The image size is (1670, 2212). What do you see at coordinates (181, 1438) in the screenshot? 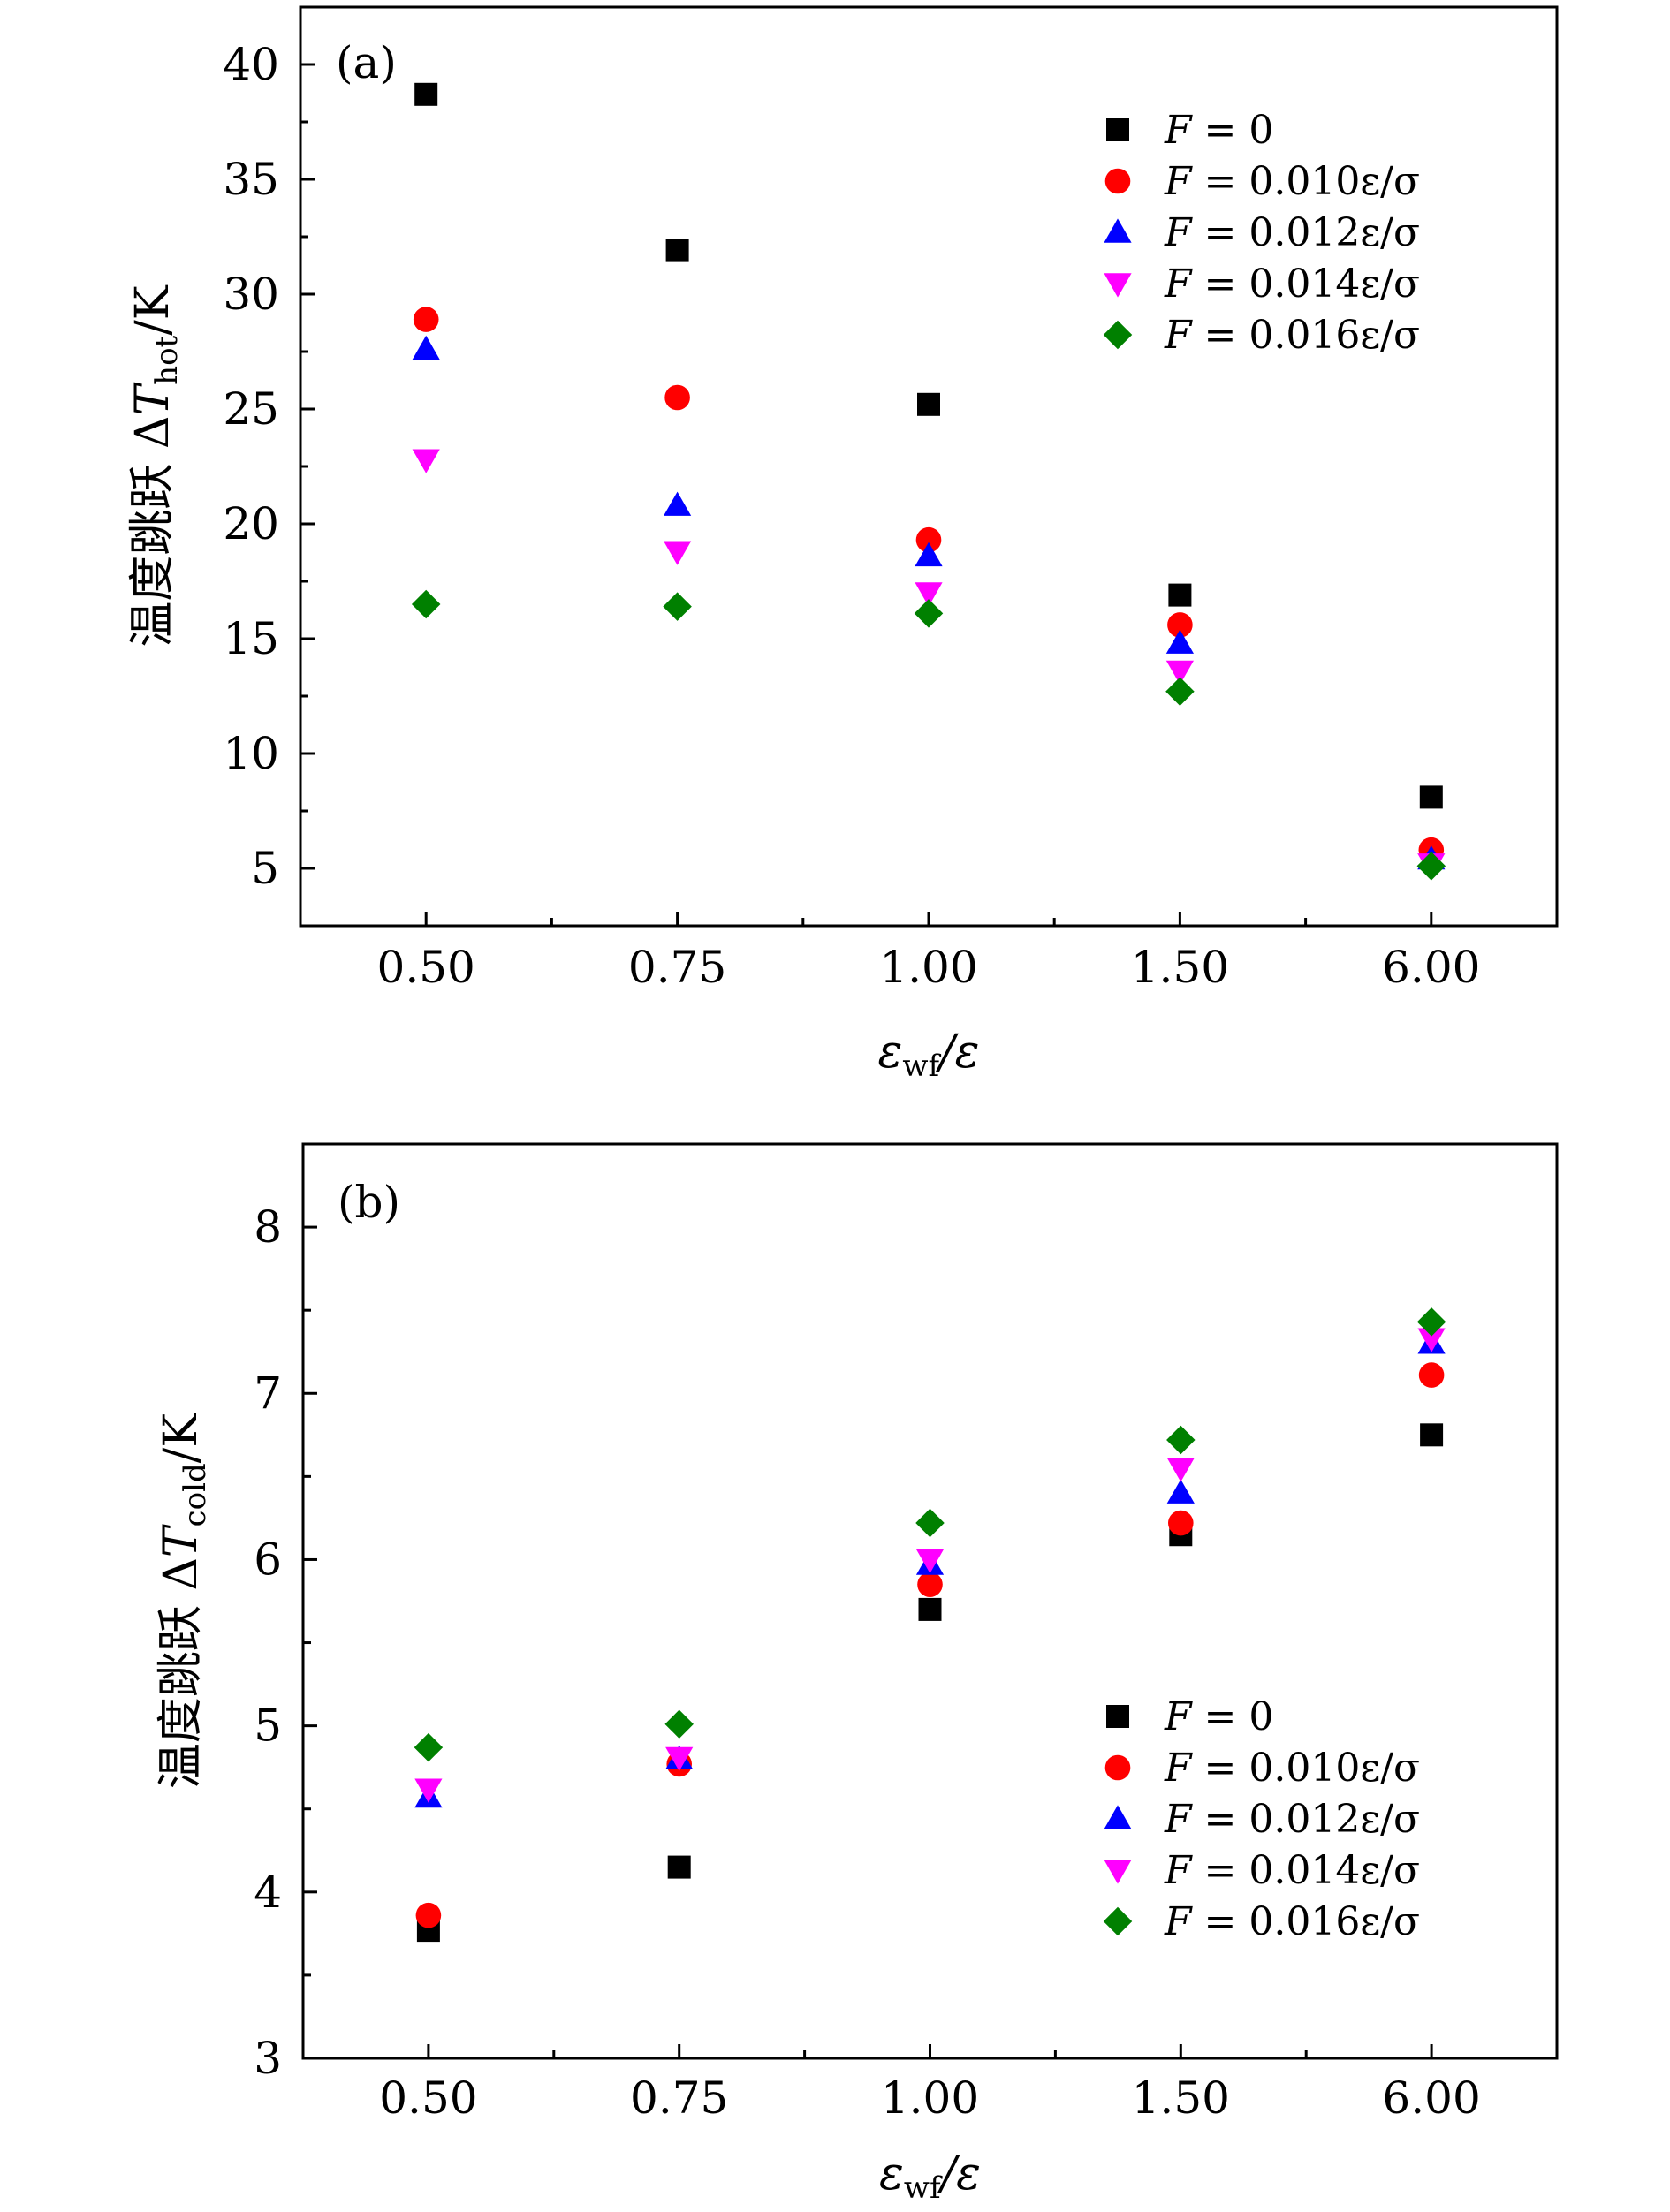
I see `y-axis-title-rest: /K` at bounding box center [181, 1438].